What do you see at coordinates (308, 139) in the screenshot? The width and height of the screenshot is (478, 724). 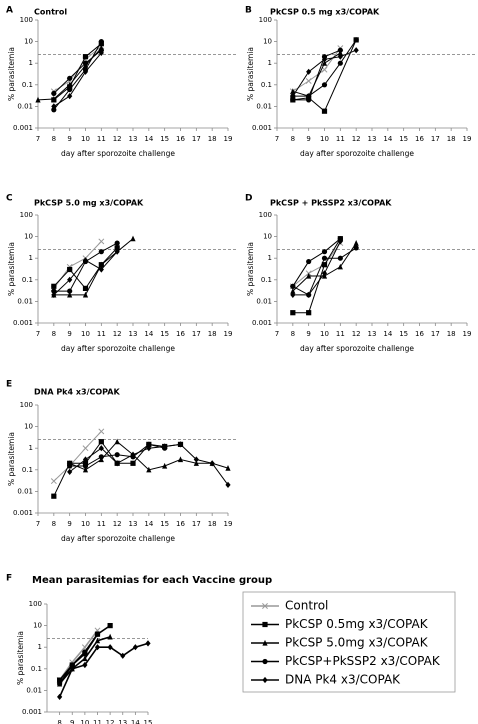 I see `x-tick-label: 9` at bounding box center [308, 139].